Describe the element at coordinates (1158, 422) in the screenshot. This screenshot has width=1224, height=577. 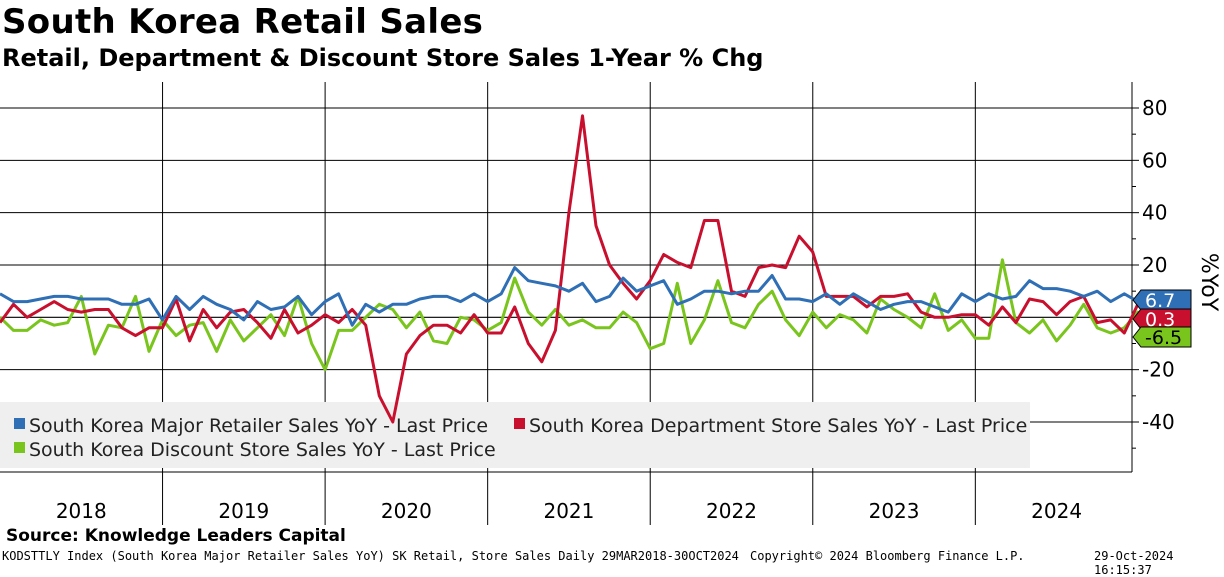
I see `y-tick-label--40: -40` at that location.